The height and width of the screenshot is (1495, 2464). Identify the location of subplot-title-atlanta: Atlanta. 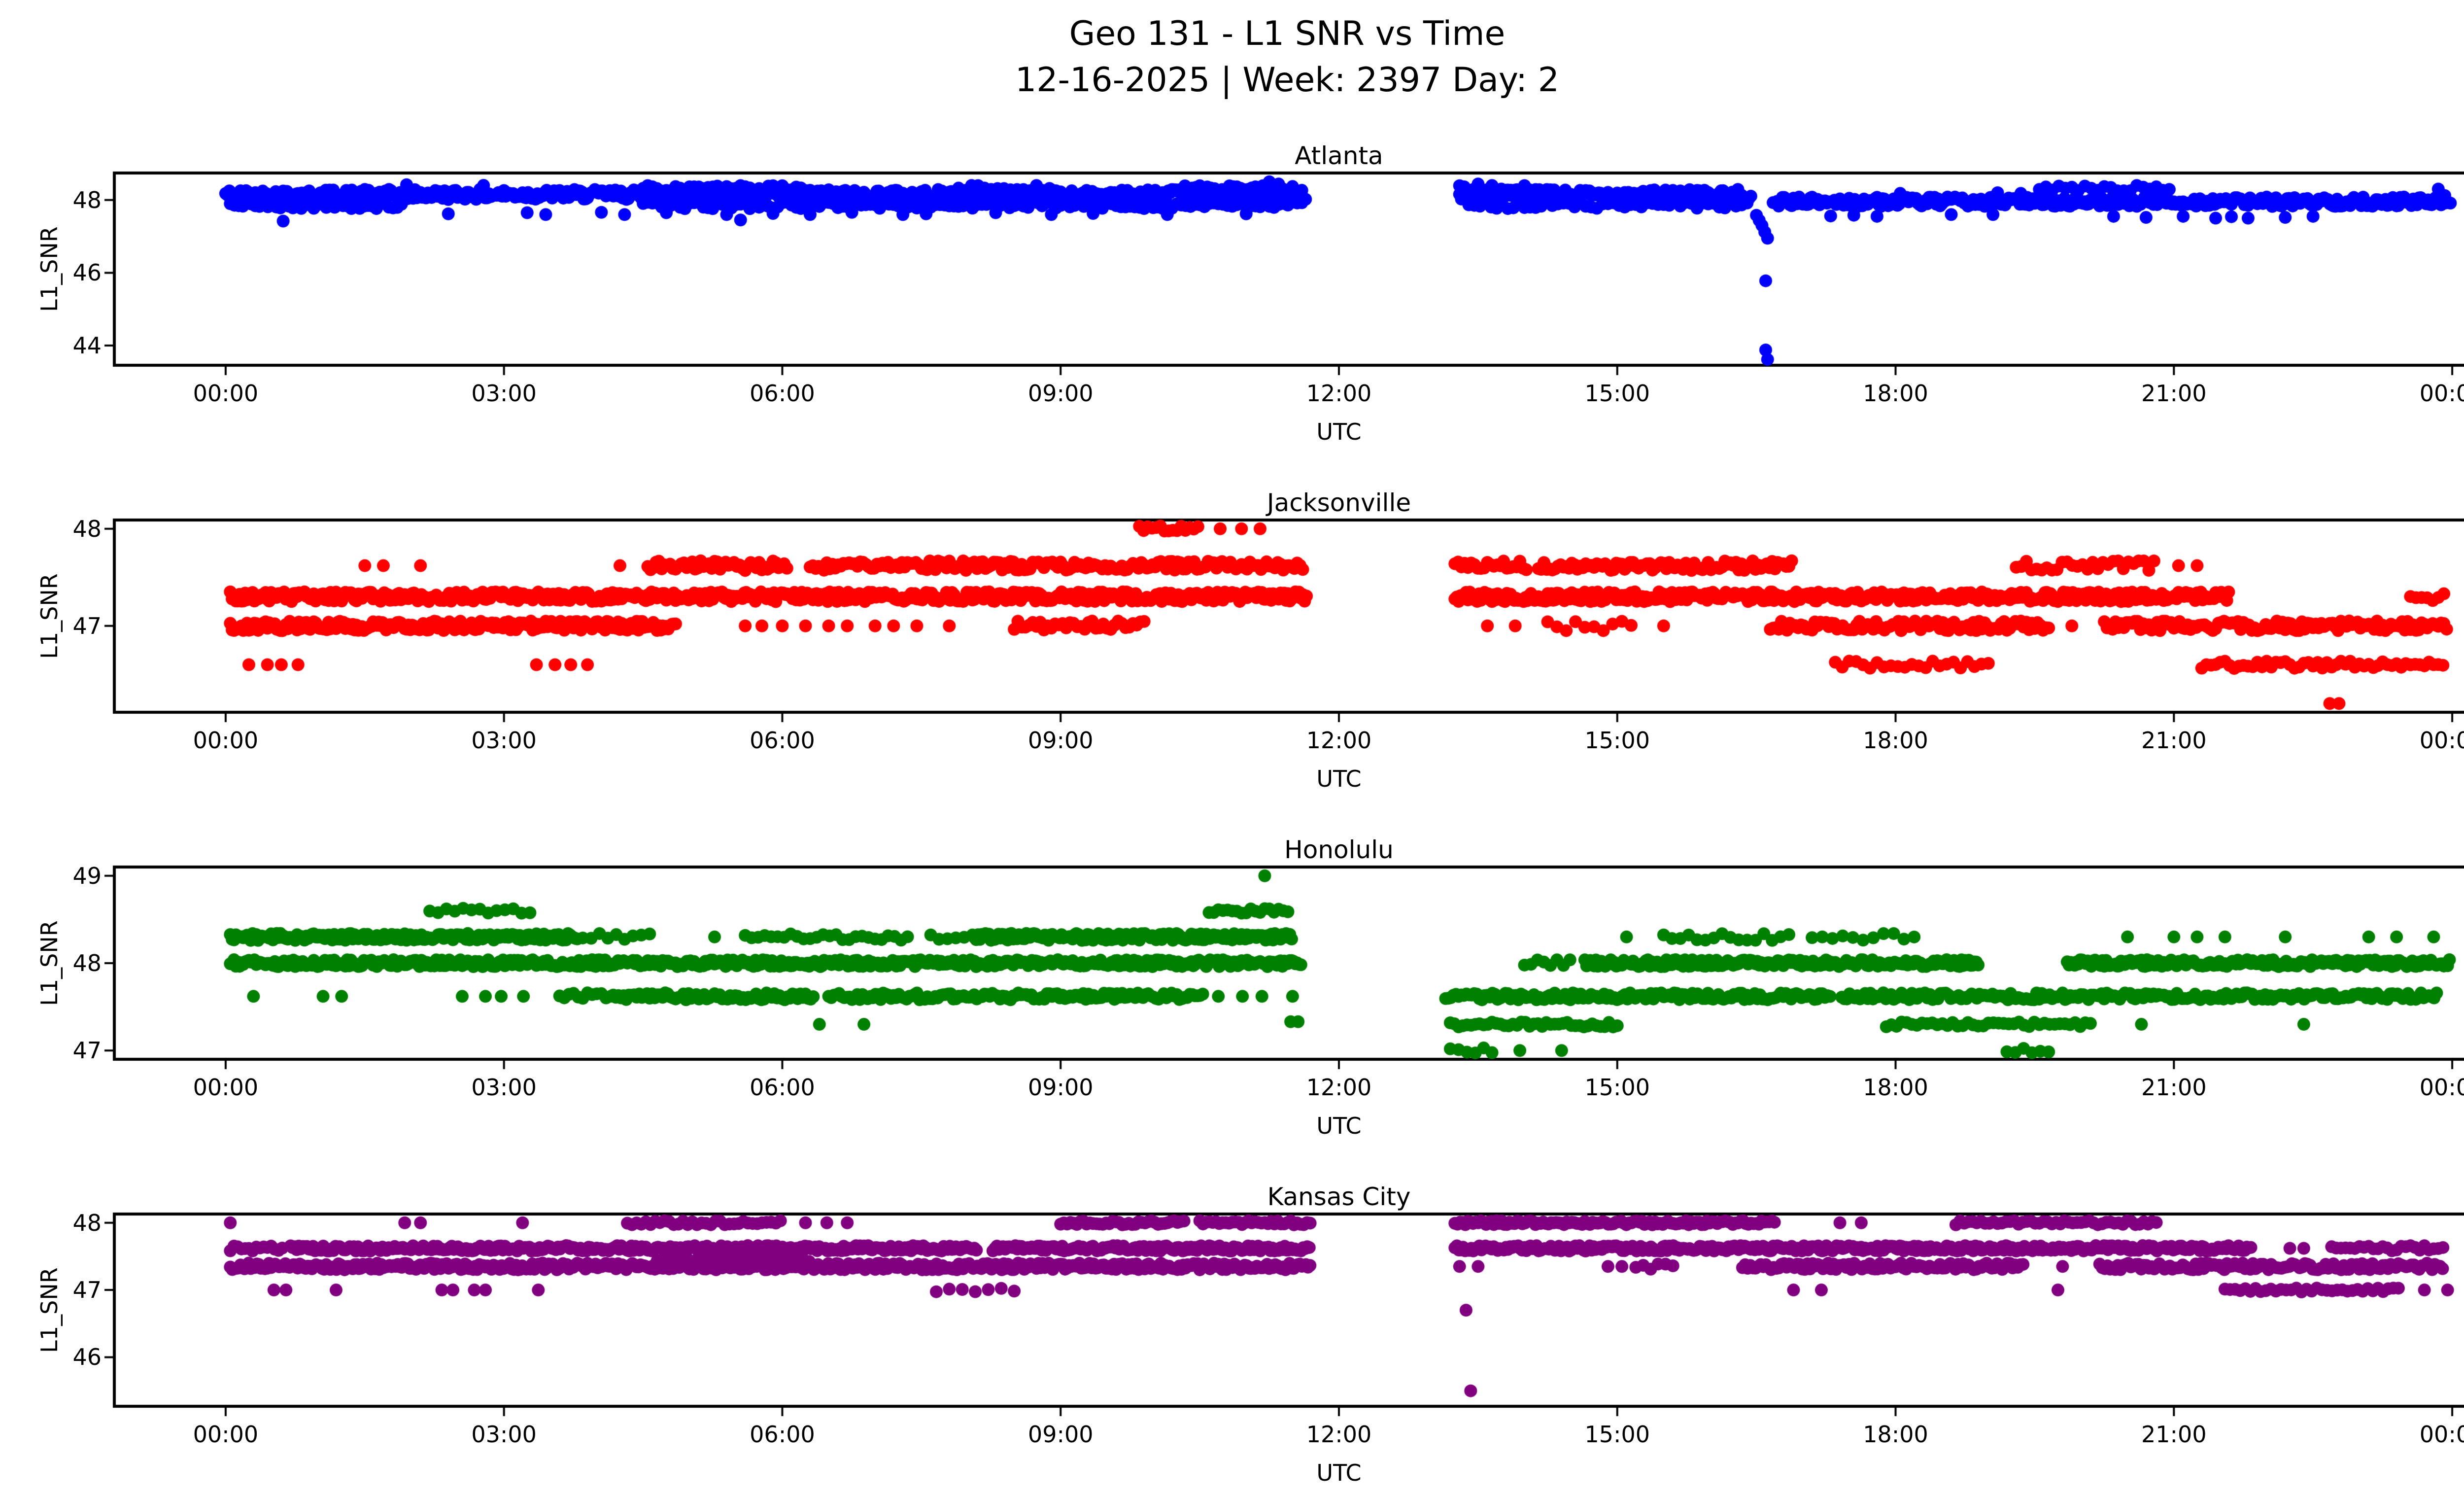
(1339, 155).